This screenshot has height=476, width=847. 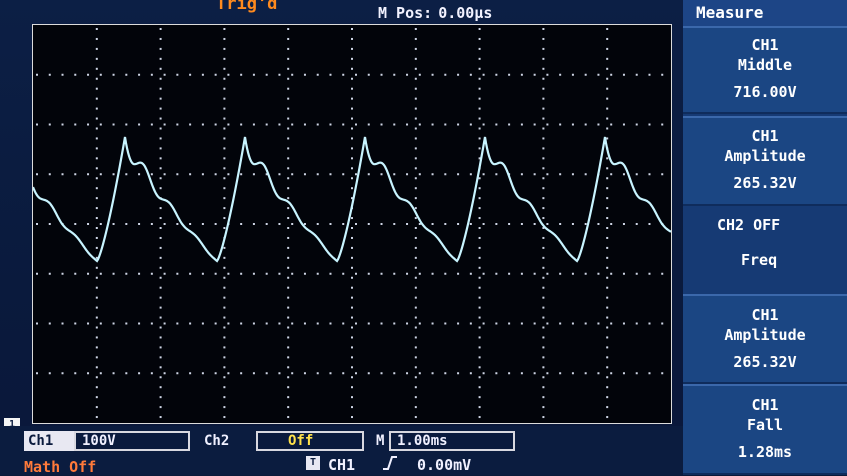 I want to click on mpos-value: 0.00µs, so click(x=465, y=13).